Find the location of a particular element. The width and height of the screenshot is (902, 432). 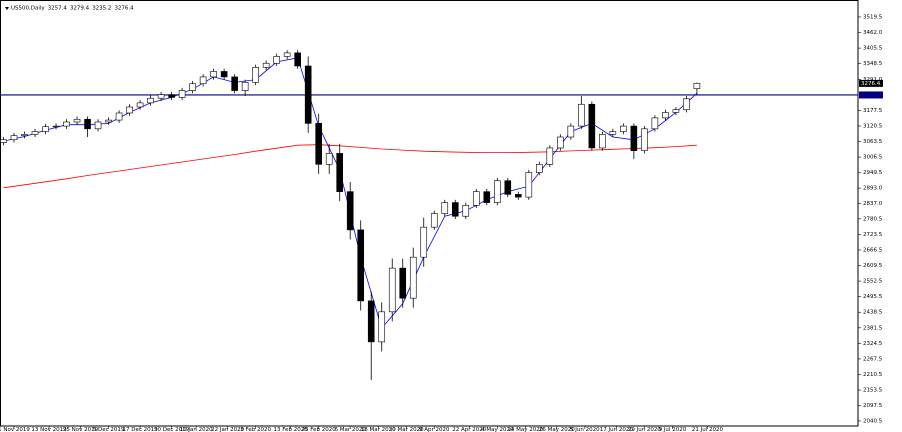

x-tick-label: 5 Dec 2019 is located at coordinates (109, 429).